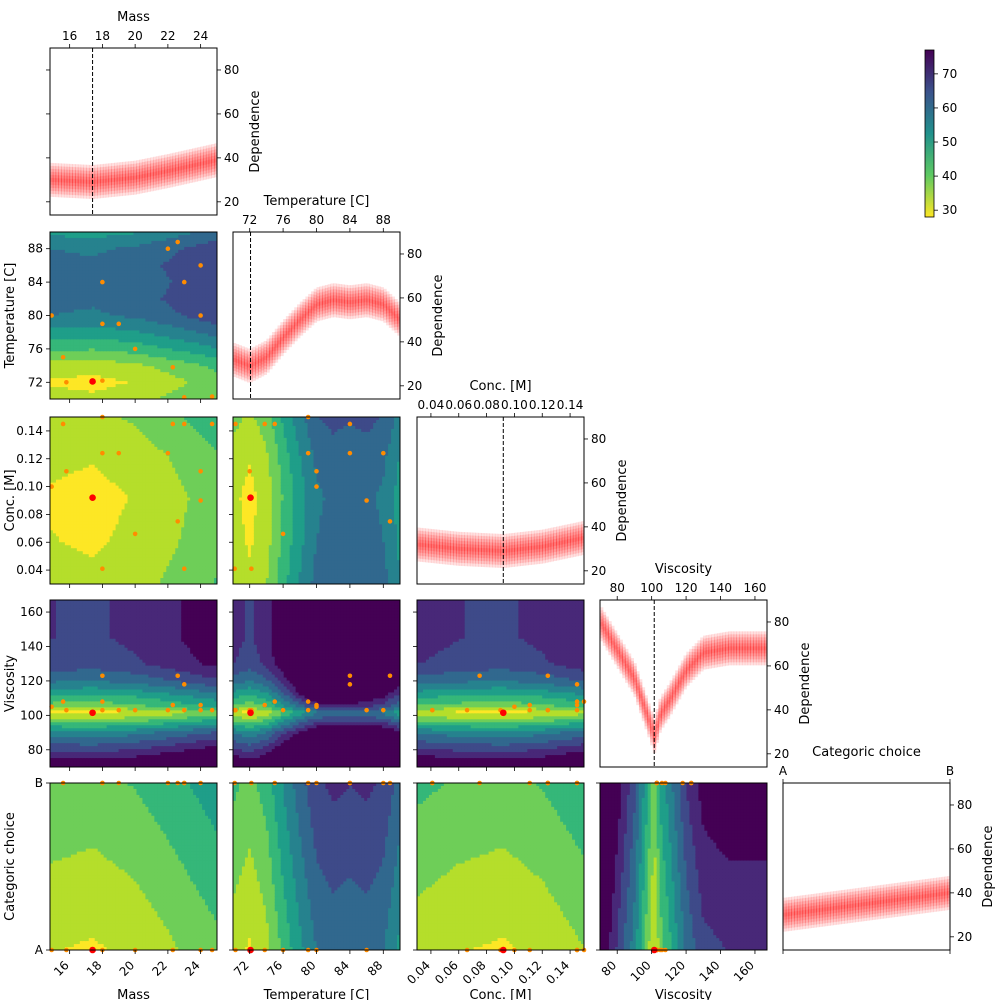 This screenshot has width=1000, height=1000. I want to click on left-tick-label: 88, so click(35, 249).